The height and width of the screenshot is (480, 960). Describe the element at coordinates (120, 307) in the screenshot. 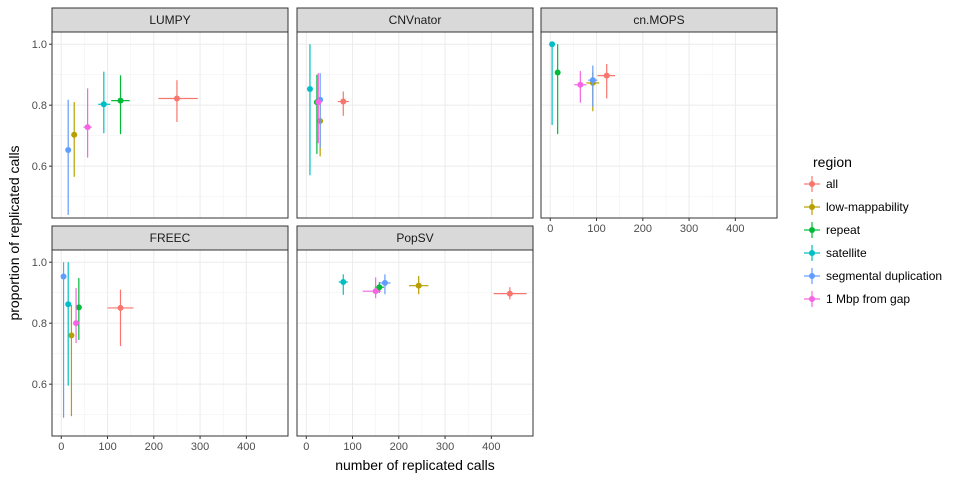

I see `point-freec-all` at that location.